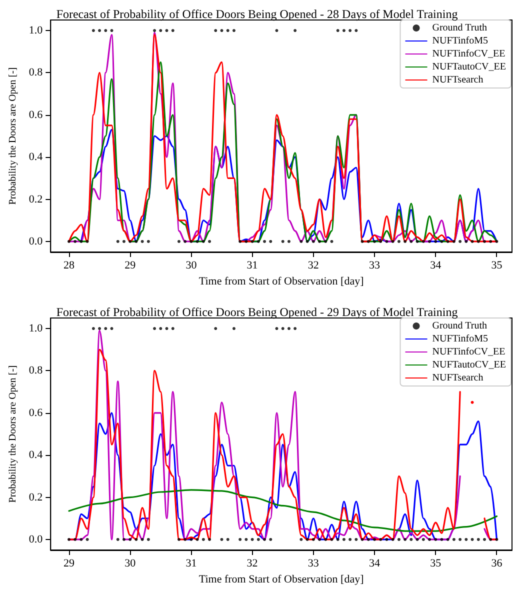 The height and width of the screenshot is (597, 514). I want to click on line-series, so click(283, 510).